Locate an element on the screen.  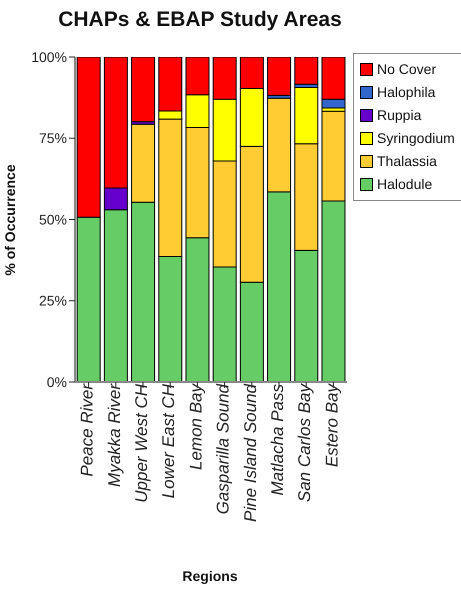
y-axis-title: % of Occurrence is located at coordinates (10, 220).